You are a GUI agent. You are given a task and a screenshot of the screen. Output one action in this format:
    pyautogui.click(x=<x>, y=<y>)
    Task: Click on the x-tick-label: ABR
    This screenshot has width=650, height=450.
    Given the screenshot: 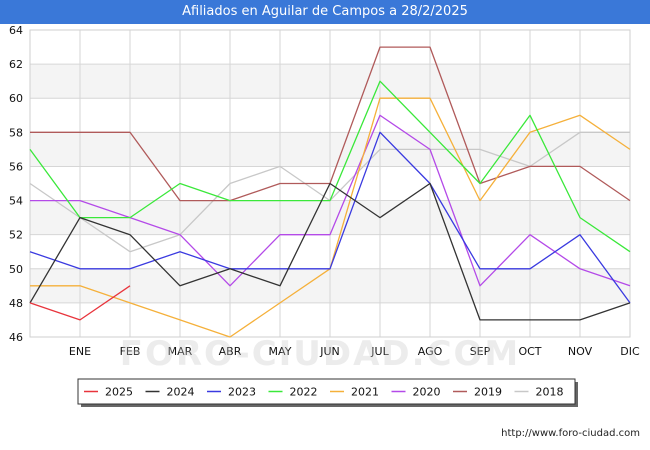 What is the action you would take?
    pyautogui.click(x=230, y=351)
    